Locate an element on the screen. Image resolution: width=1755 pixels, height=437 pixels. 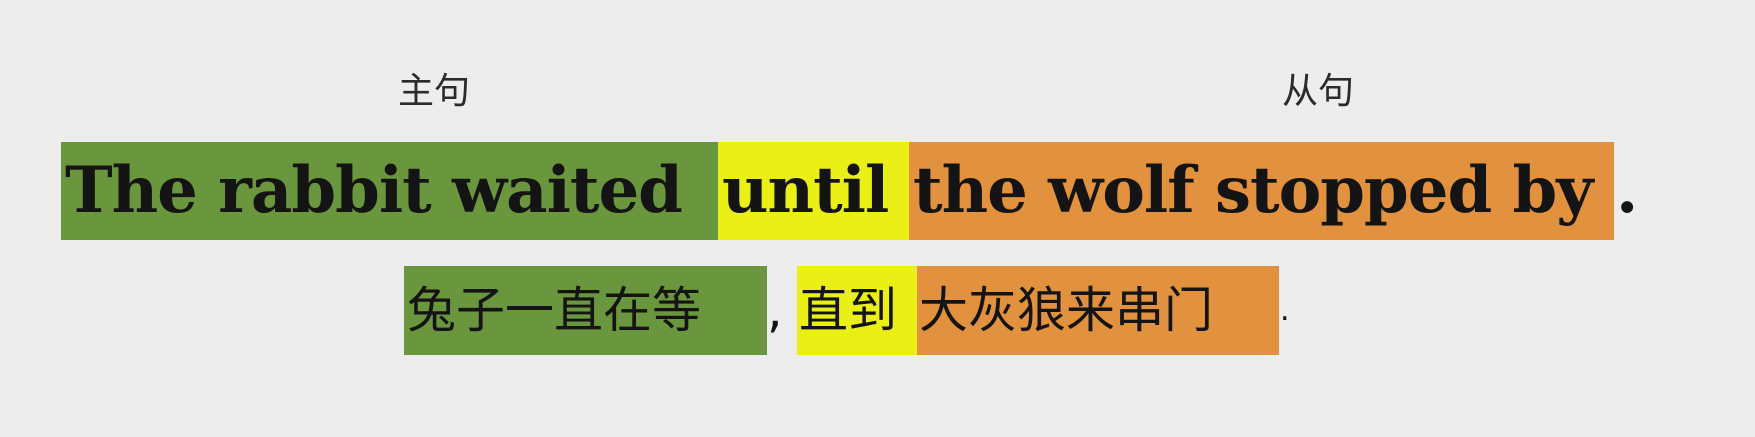
subordinate-clause-label: 从句 is located at coordinates (1318, 91).